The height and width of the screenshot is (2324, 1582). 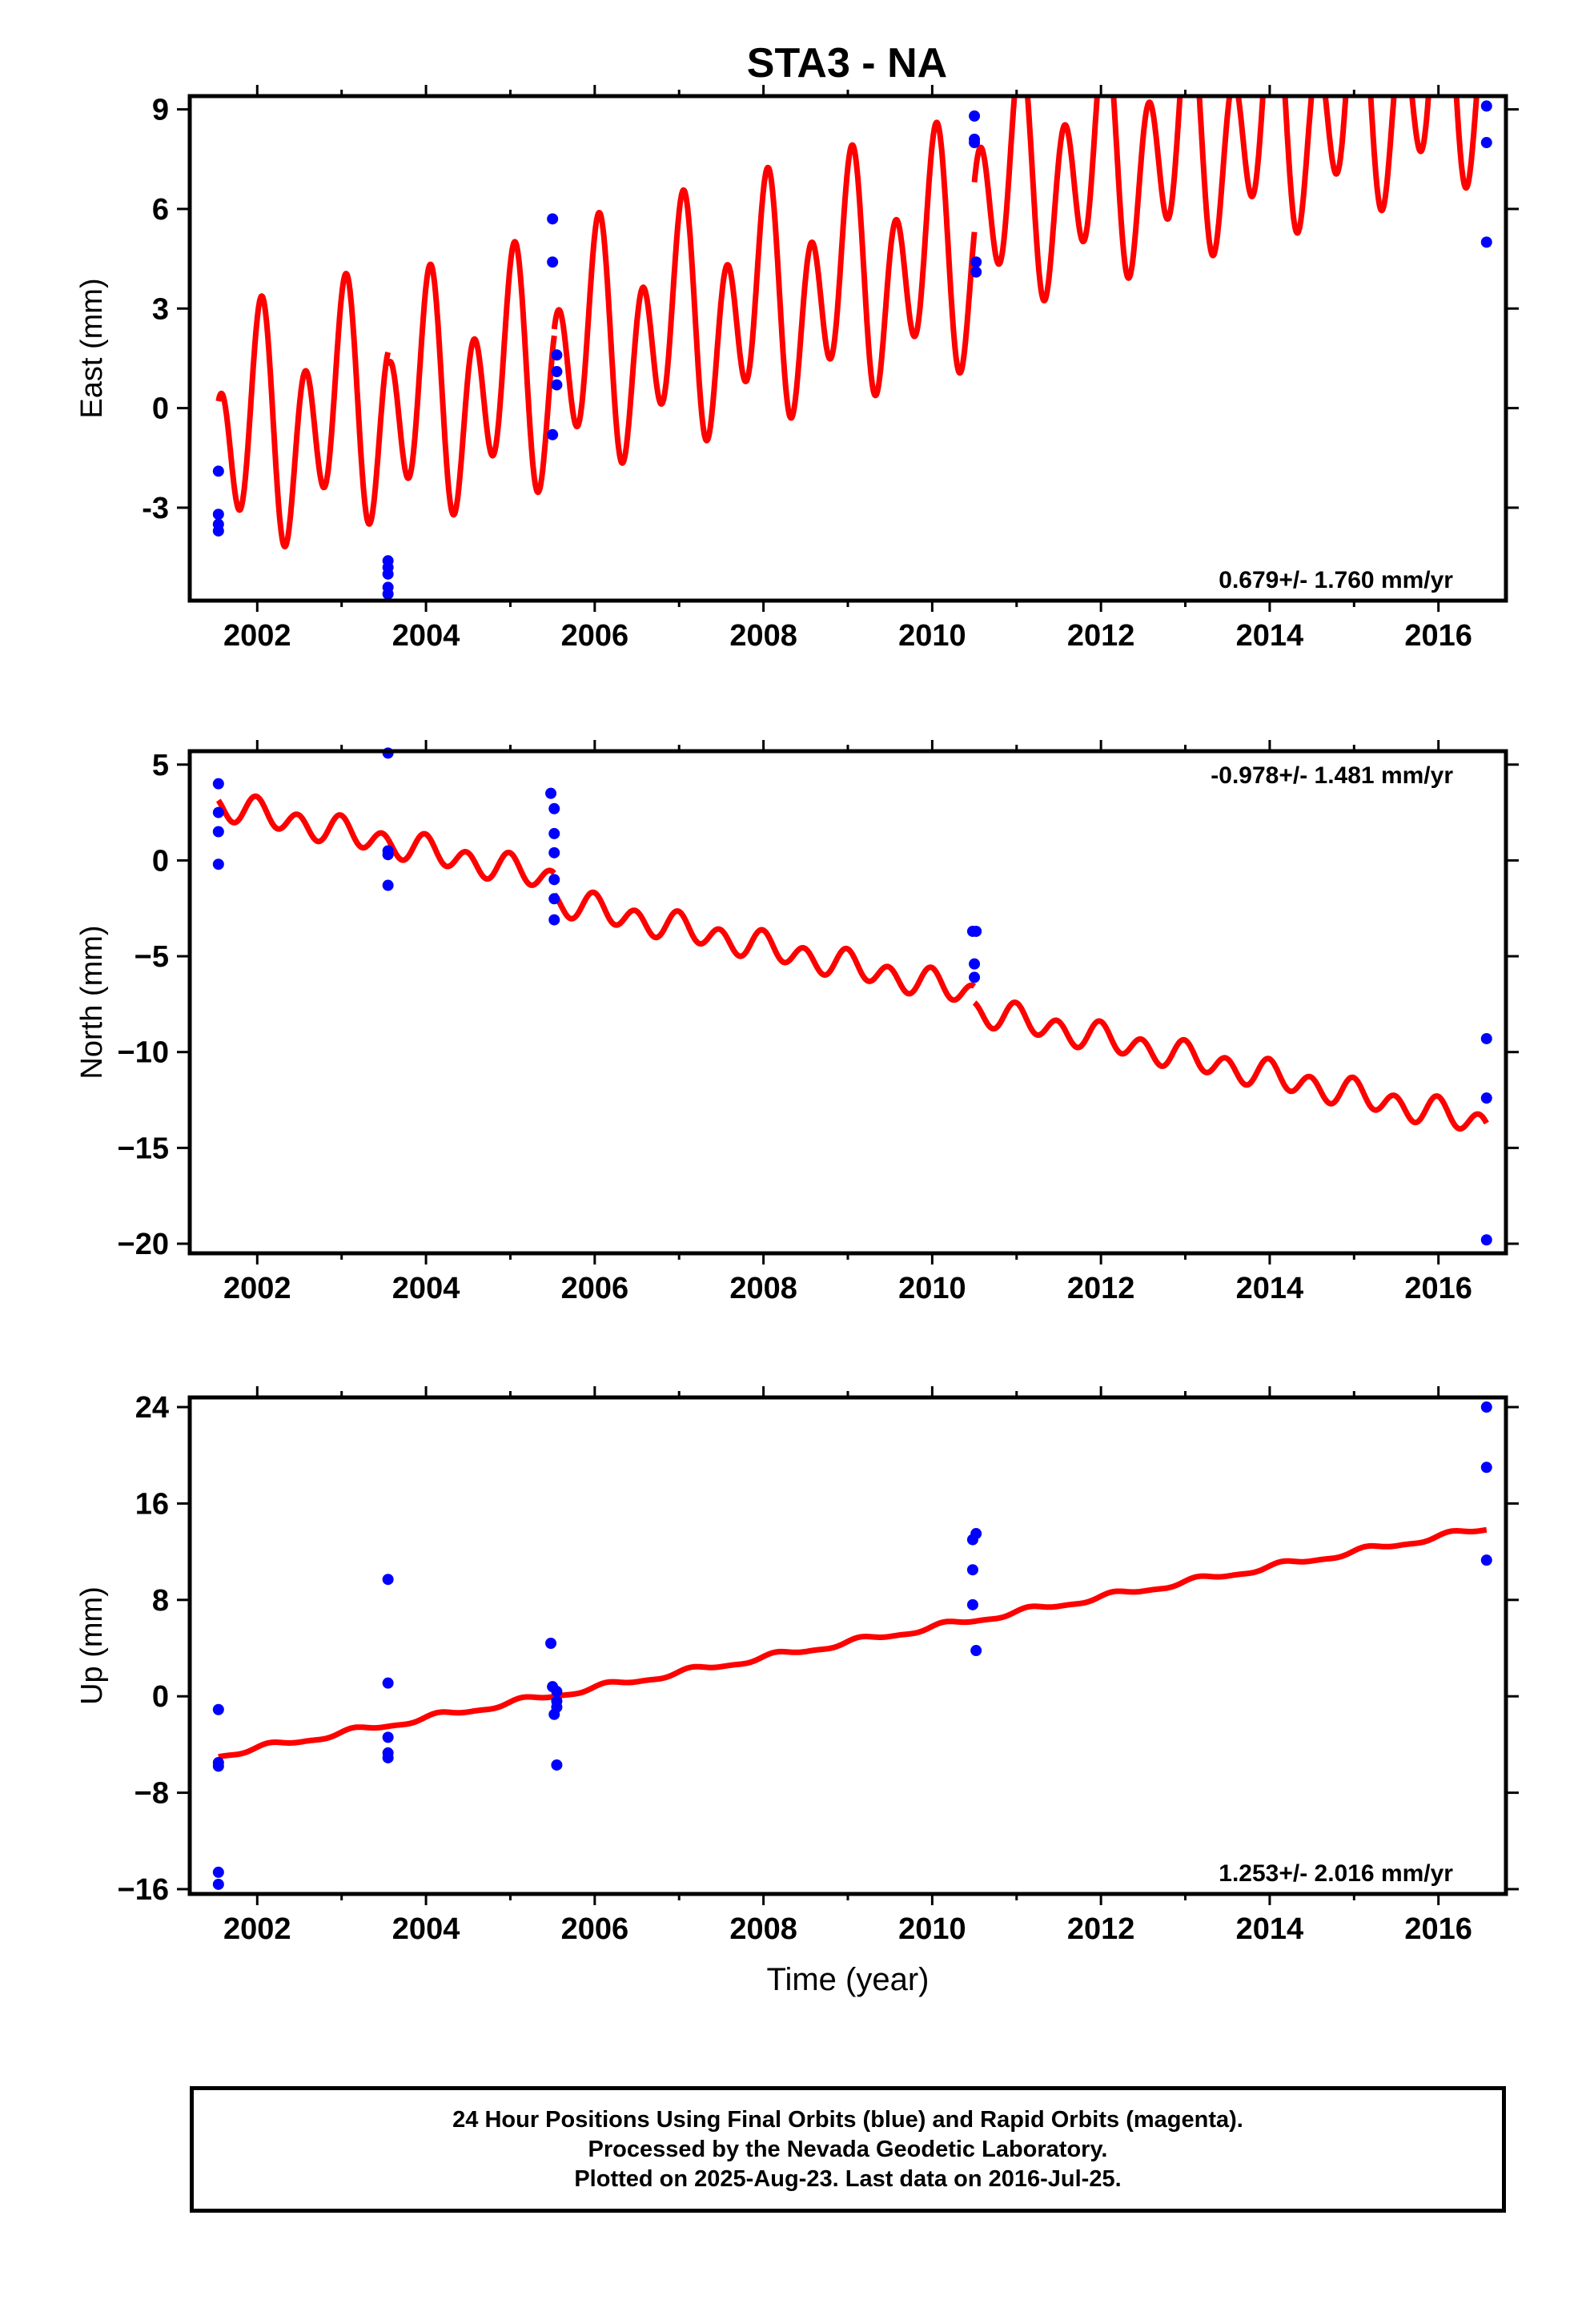 What do you see at coordinates (1332, 775) in the screenshot?
I see `rate-annotation: -0.978+/- 1.481 mm/yr` at bounding box center [1332, 775].